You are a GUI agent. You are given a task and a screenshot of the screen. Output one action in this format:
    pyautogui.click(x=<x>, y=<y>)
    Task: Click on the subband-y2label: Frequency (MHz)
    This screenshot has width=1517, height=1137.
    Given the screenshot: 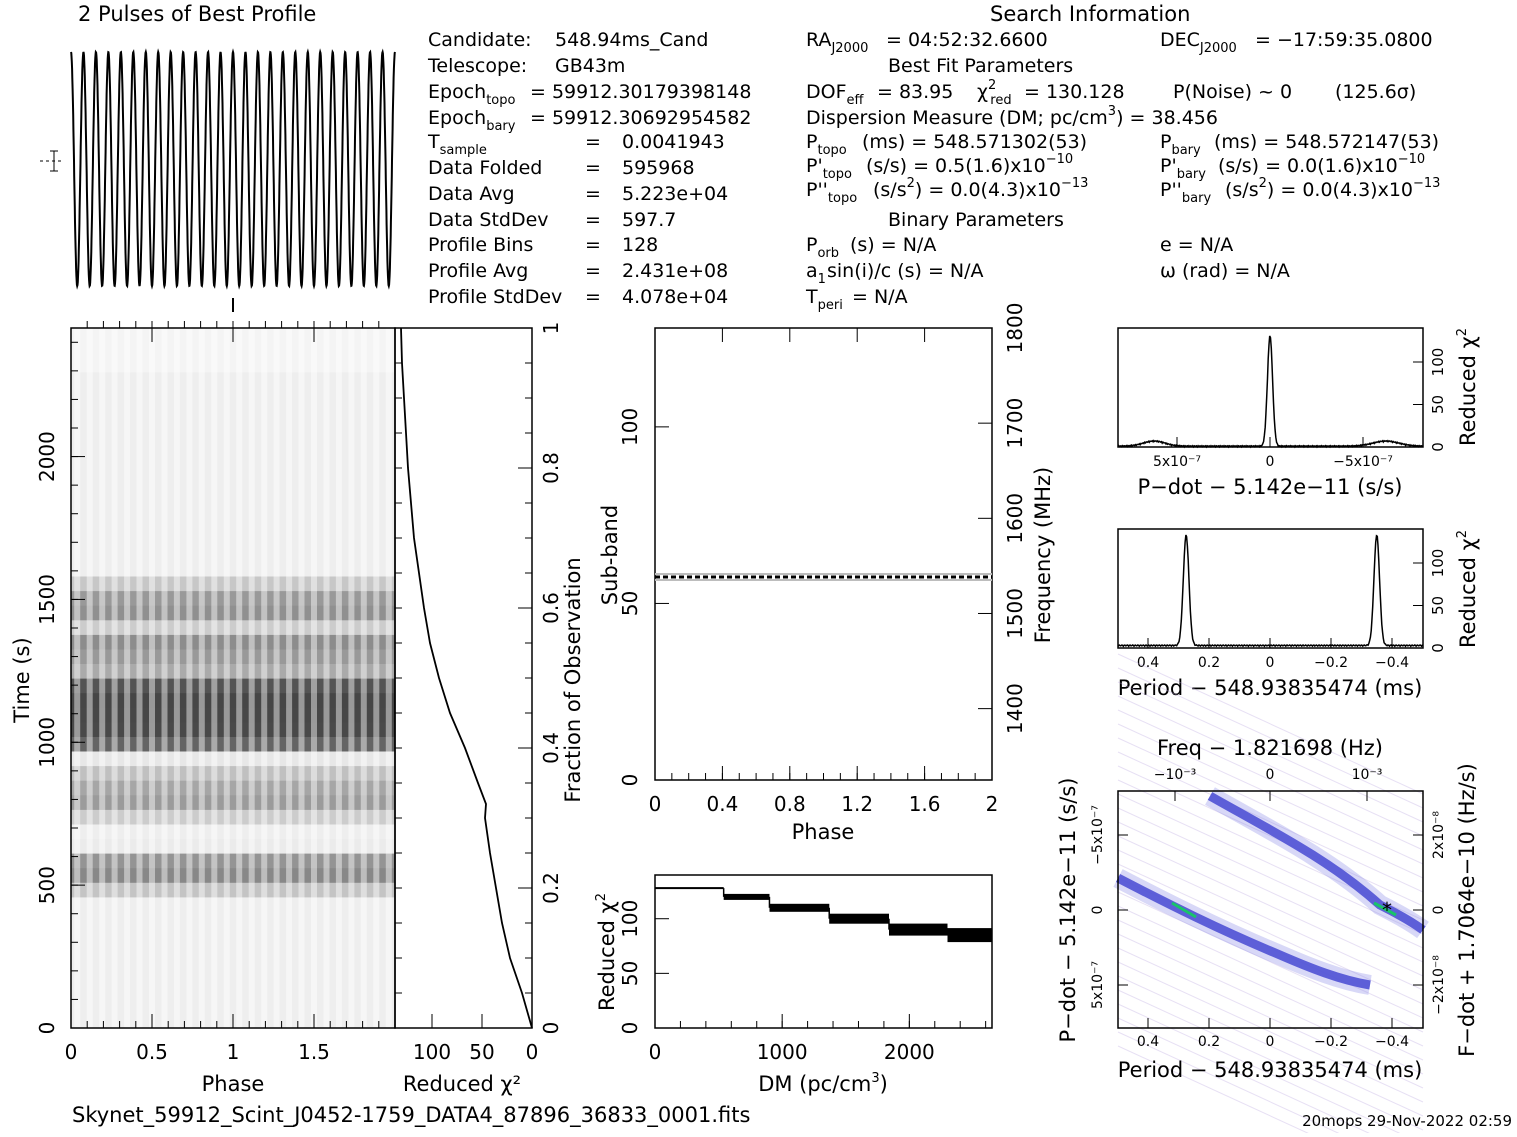 What is the action you would take?
    pyautogui.click(x=1043, y=555)
    